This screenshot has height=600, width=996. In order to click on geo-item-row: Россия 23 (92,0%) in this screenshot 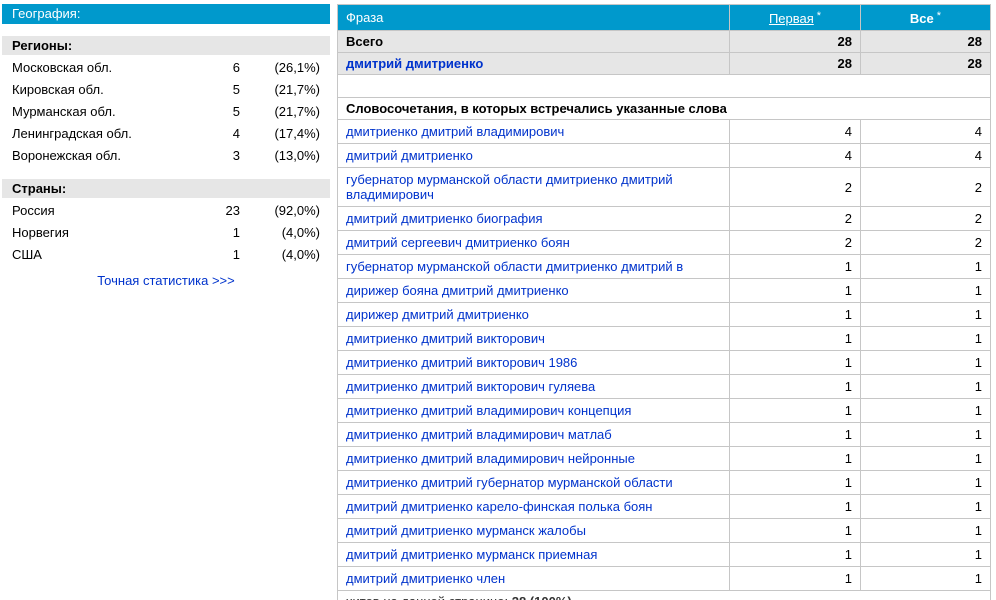, I will do `click(166, 211)`.